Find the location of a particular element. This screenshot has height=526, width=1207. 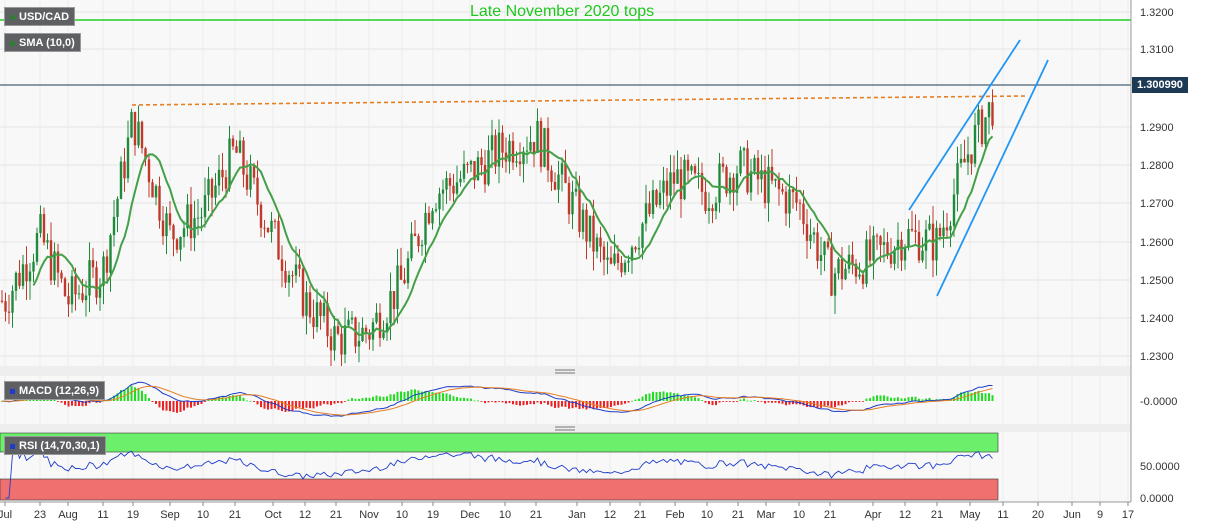

x-tick-label: 23 is located at coordinates (40, 515).